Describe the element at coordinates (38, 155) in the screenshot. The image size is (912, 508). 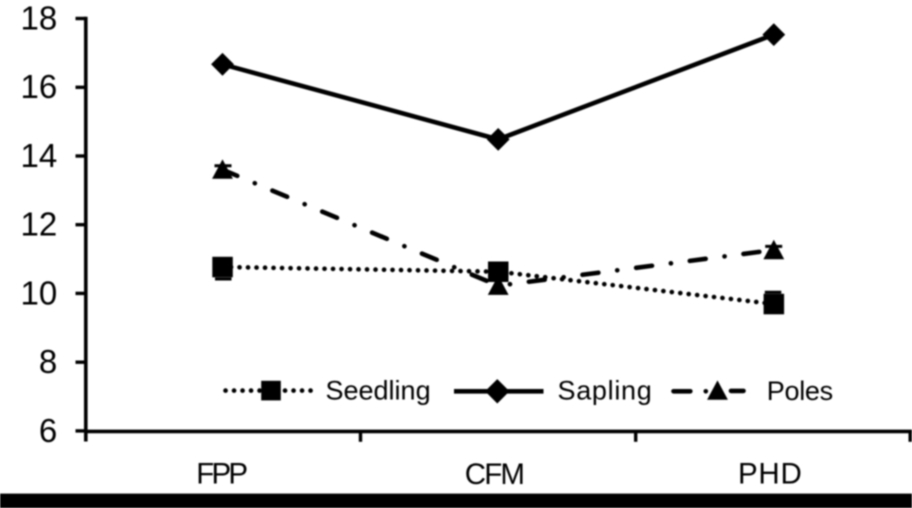
I see `svg-text: 14` at that location.